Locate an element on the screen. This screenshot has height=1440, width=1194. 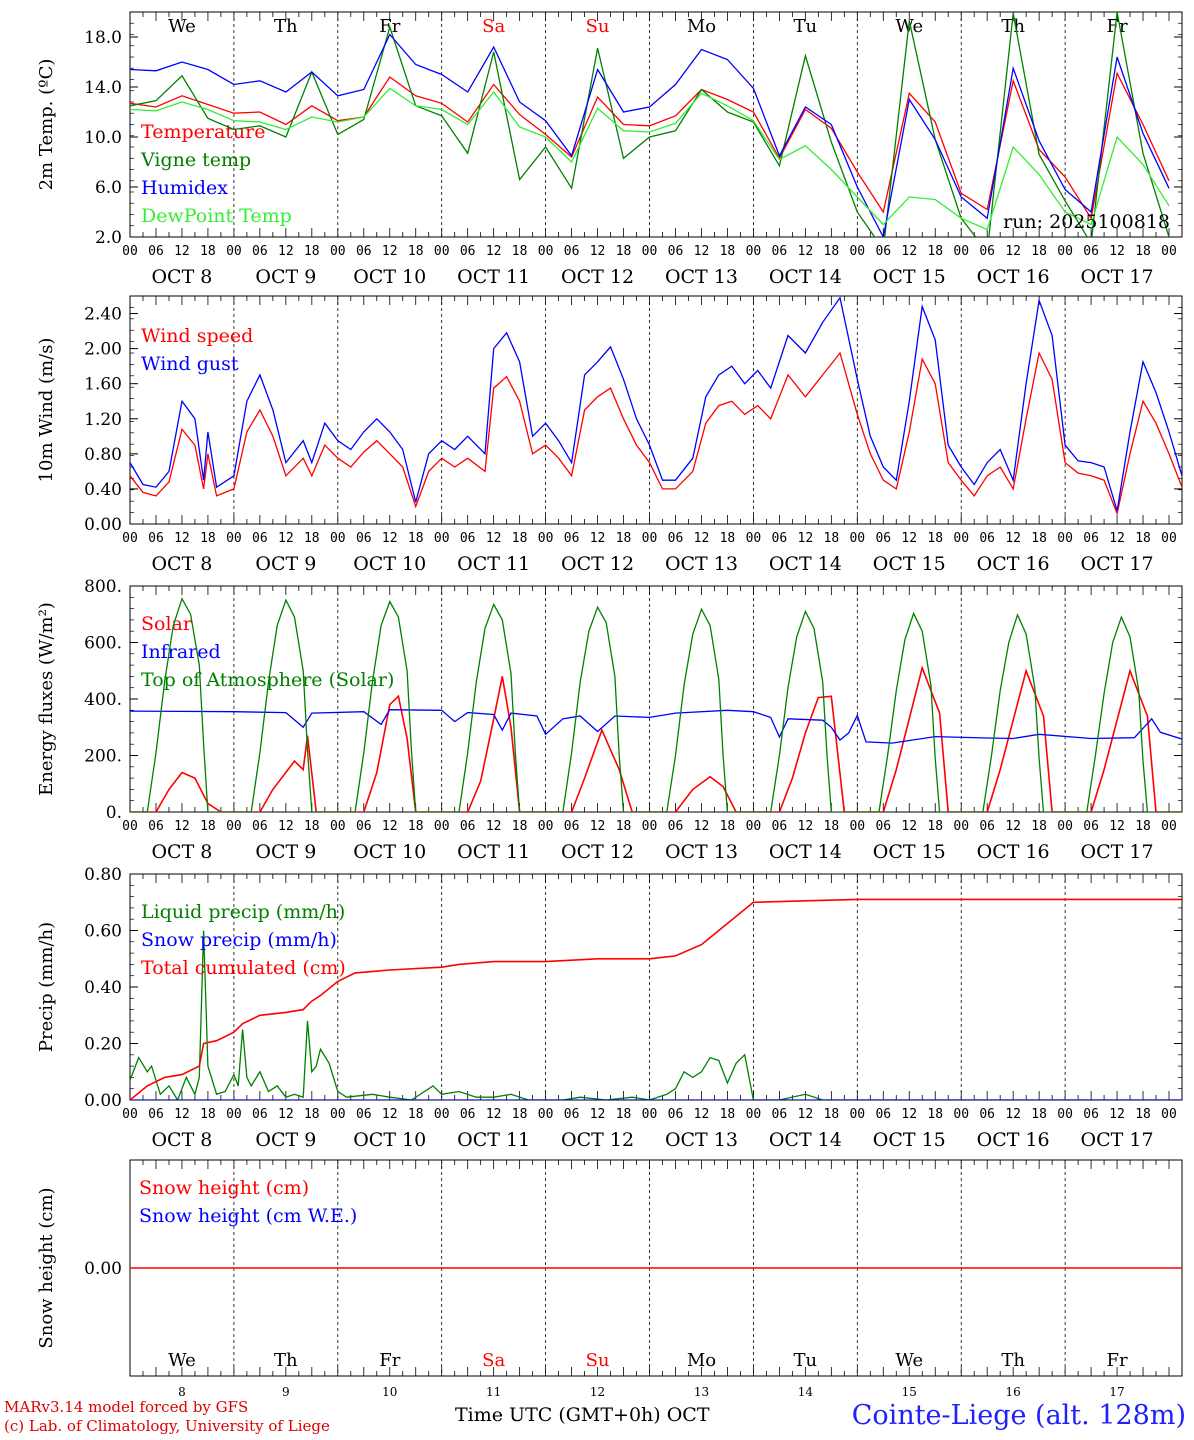
date-label: OCT 14 is located at coordinates (805, 852).